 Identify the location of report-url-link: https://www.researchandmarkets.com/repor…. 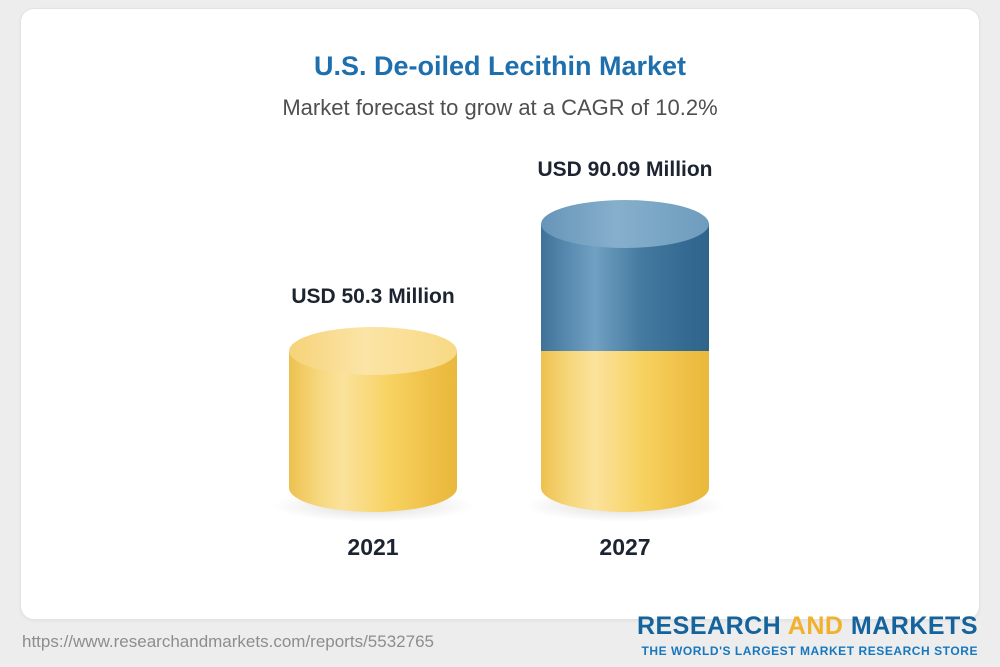
(228, 641).